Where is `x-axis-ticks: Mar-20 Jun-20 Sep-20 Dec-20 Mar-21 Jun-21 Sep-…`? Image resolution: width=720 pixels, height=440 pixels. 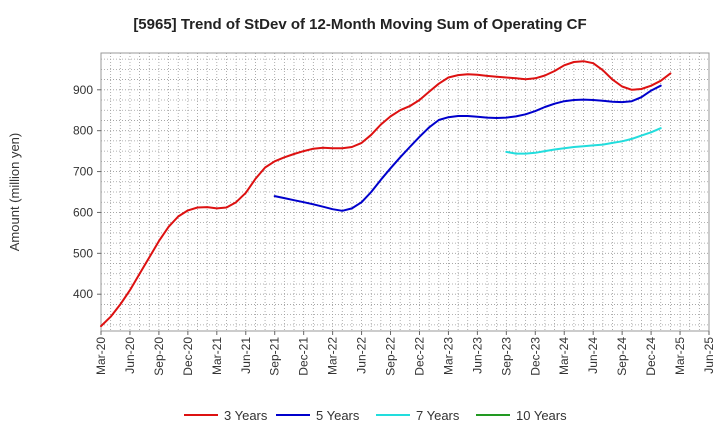
x-axis-ticks: Mar-20 Jun-20 Sep-20 Dec-20 Mar-21 Jun-21 Sep-… is located at coordinates (405, 353).